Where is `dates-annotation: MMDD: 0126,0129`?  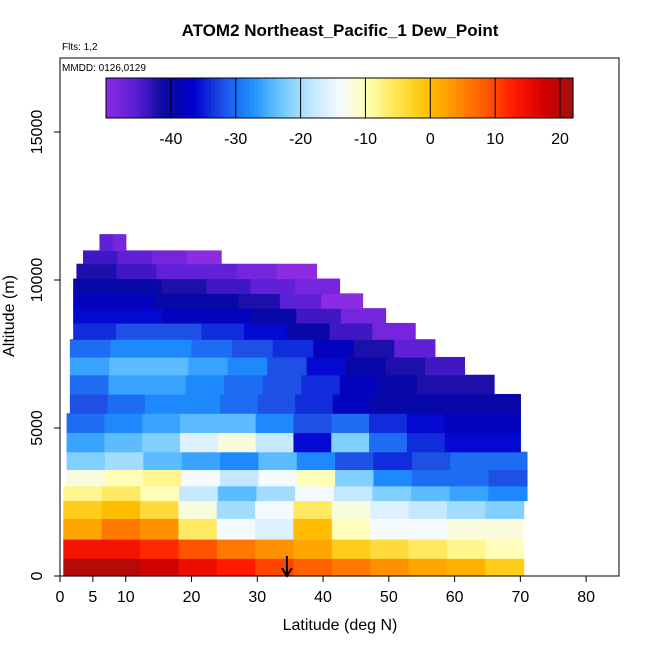
dates-annotation: MMDD: 0126,0129 is located at coordinates (104, 68).